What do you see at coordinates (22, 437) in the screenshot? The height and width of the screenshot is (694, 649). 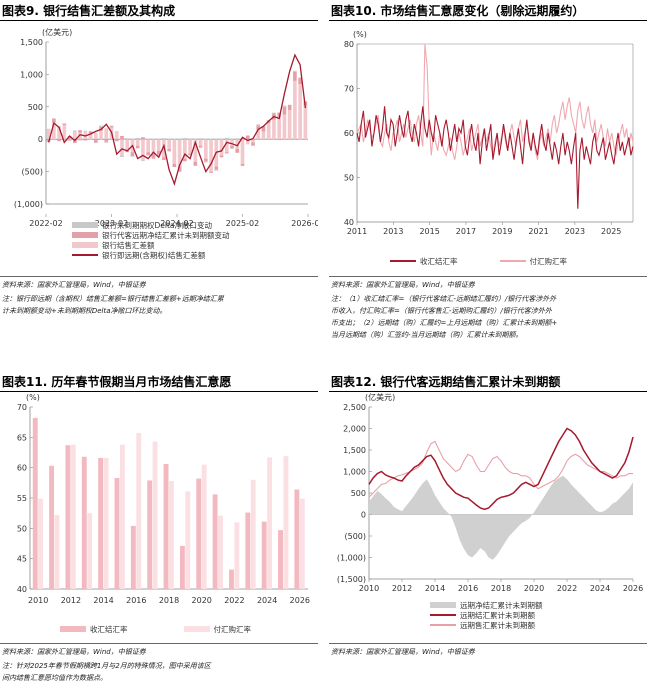 I see `y-tick-label: 65` at bounding box center [22, 437].